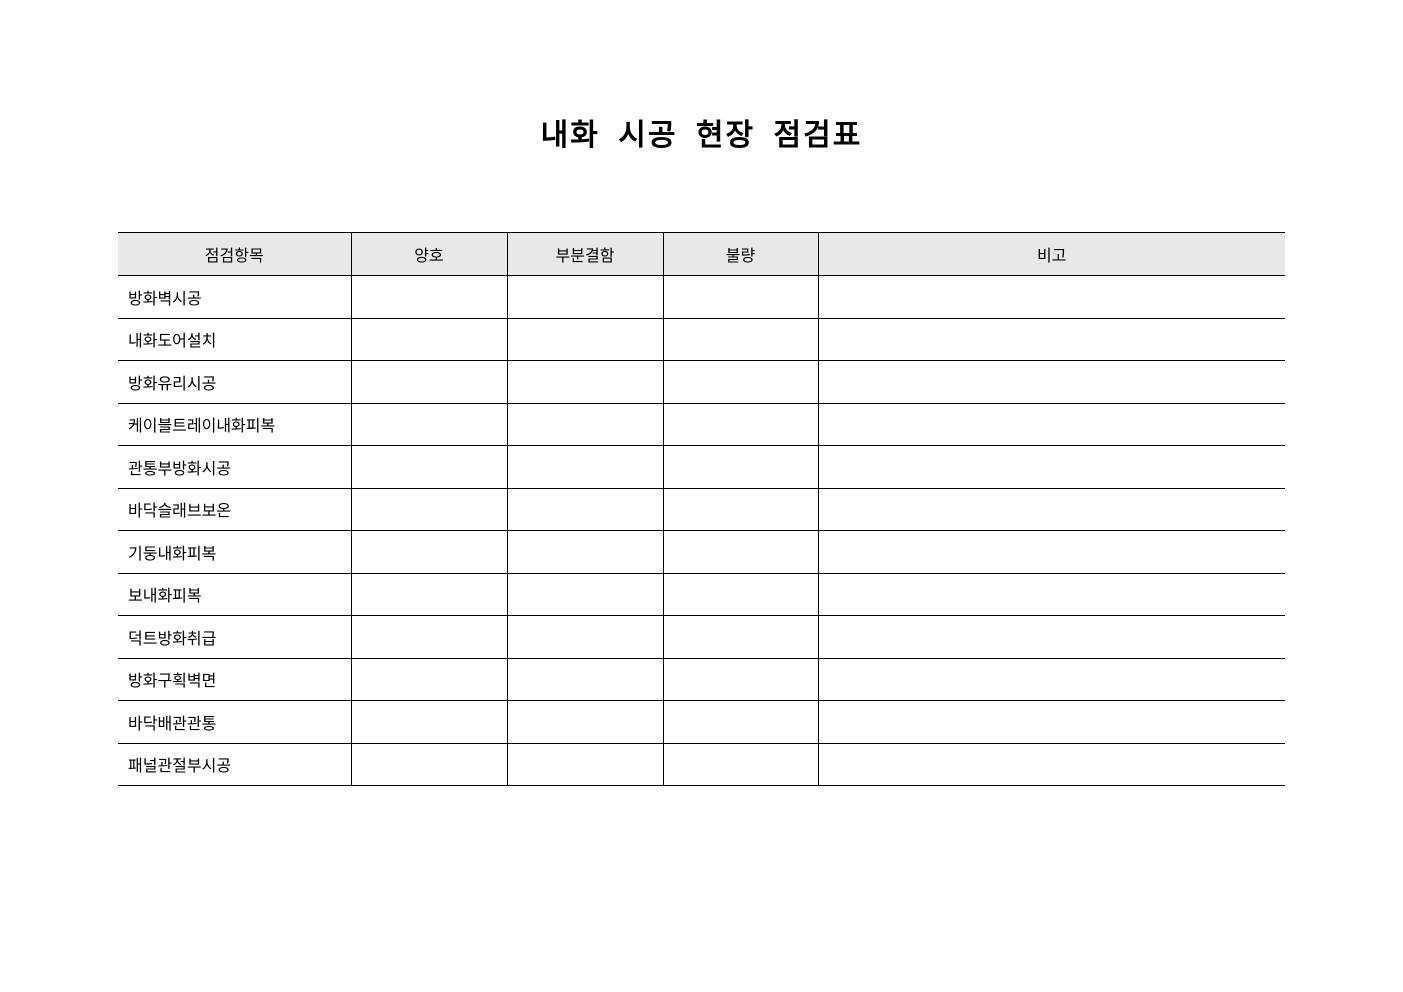 This screenshot has width=1403, height=992. I want to click on page-title: 내화 시공 현장 점검표, so click(701, 135).